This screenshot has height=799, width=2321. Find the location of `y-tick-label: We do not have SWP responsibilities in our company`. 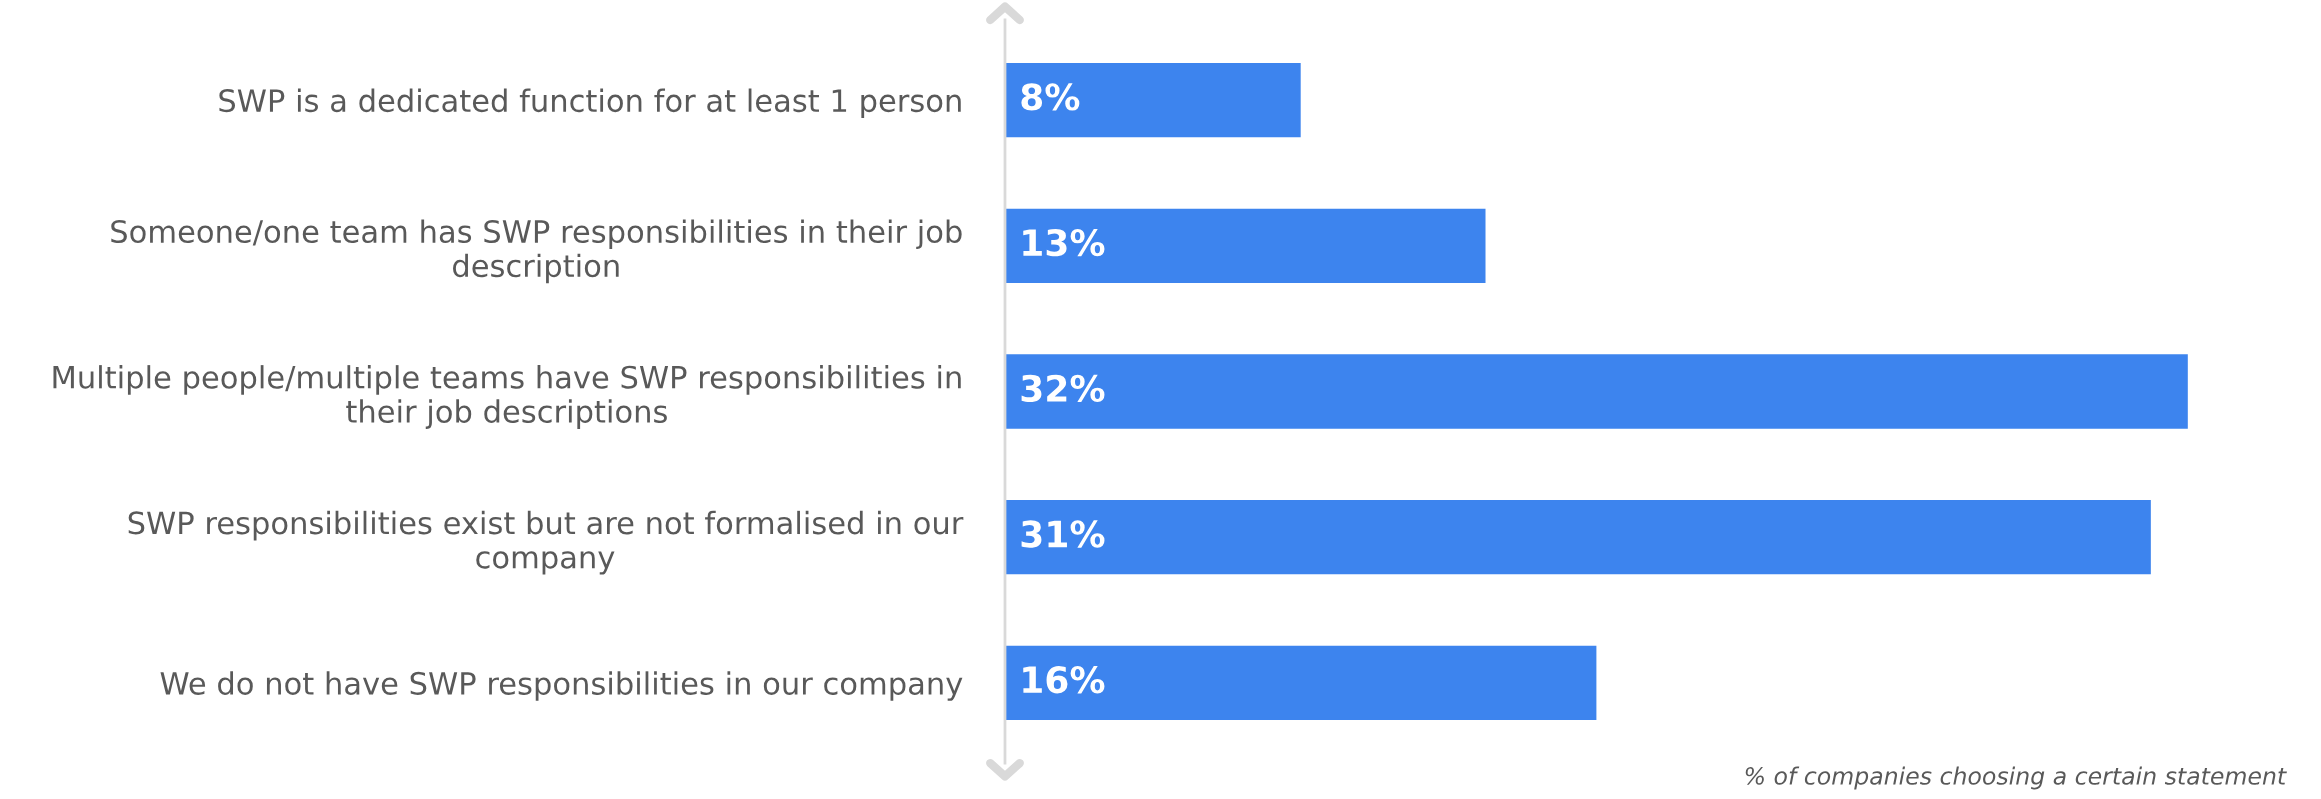

y-tick-label: We do not have SWP responsibilities in our company is located at coordinates (561, 686).